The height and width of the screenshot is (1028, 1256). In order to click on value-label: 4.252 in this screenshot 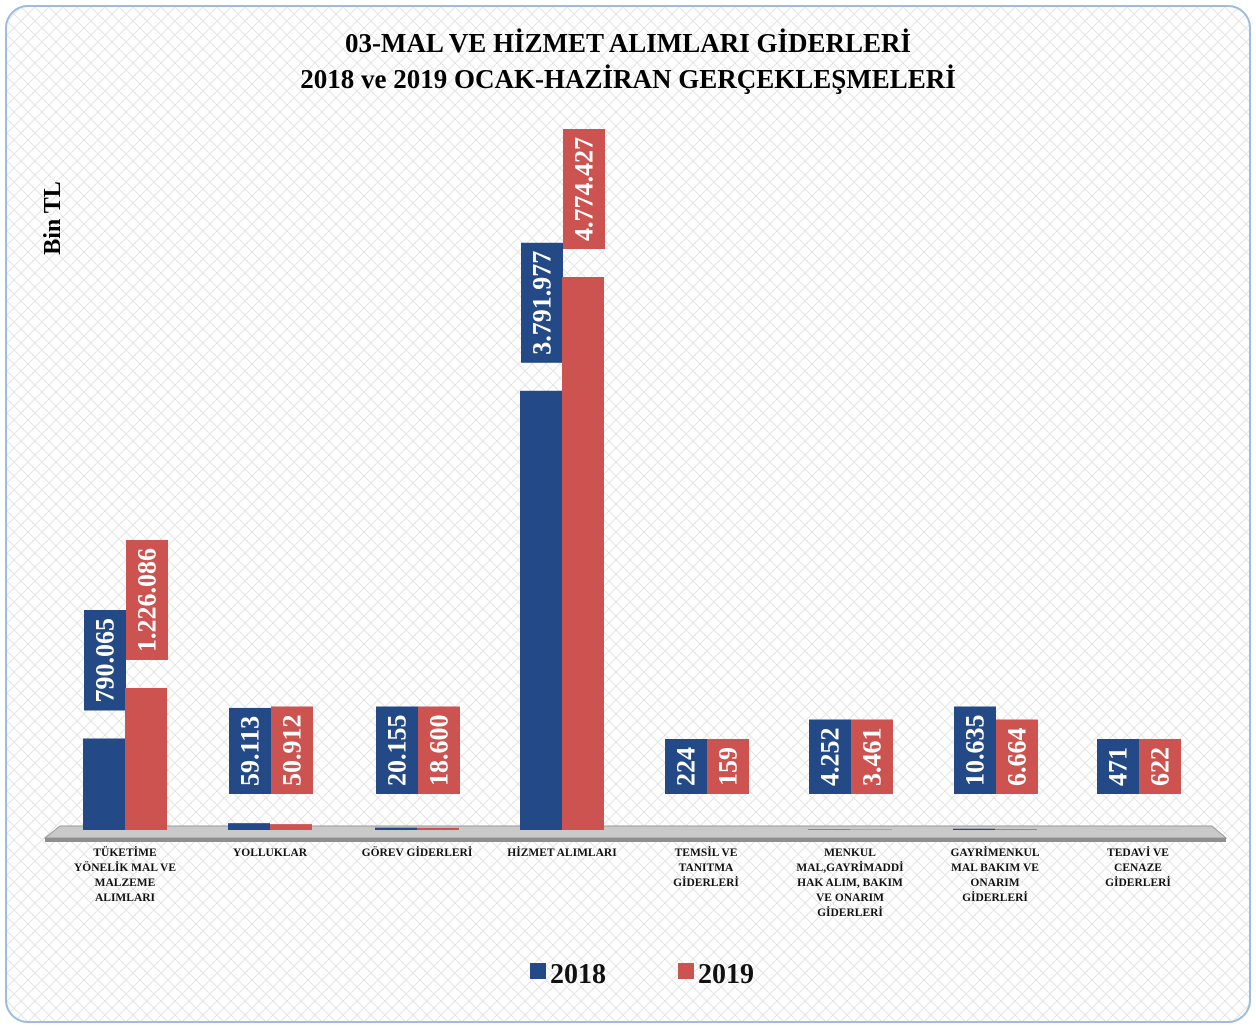, I will do `click(830, 757)`.